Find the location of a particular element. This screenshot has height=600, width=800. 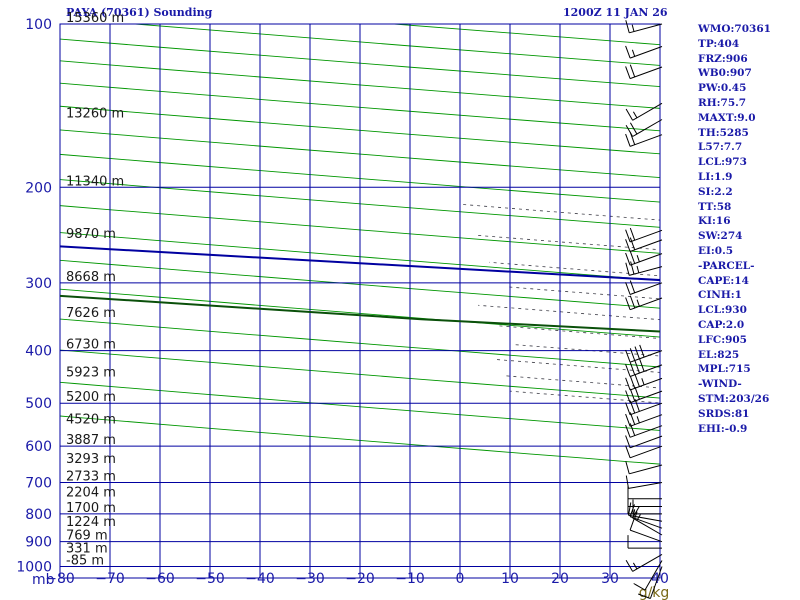

temperature-tick-label: −70 is located at coordinates (110, 579).